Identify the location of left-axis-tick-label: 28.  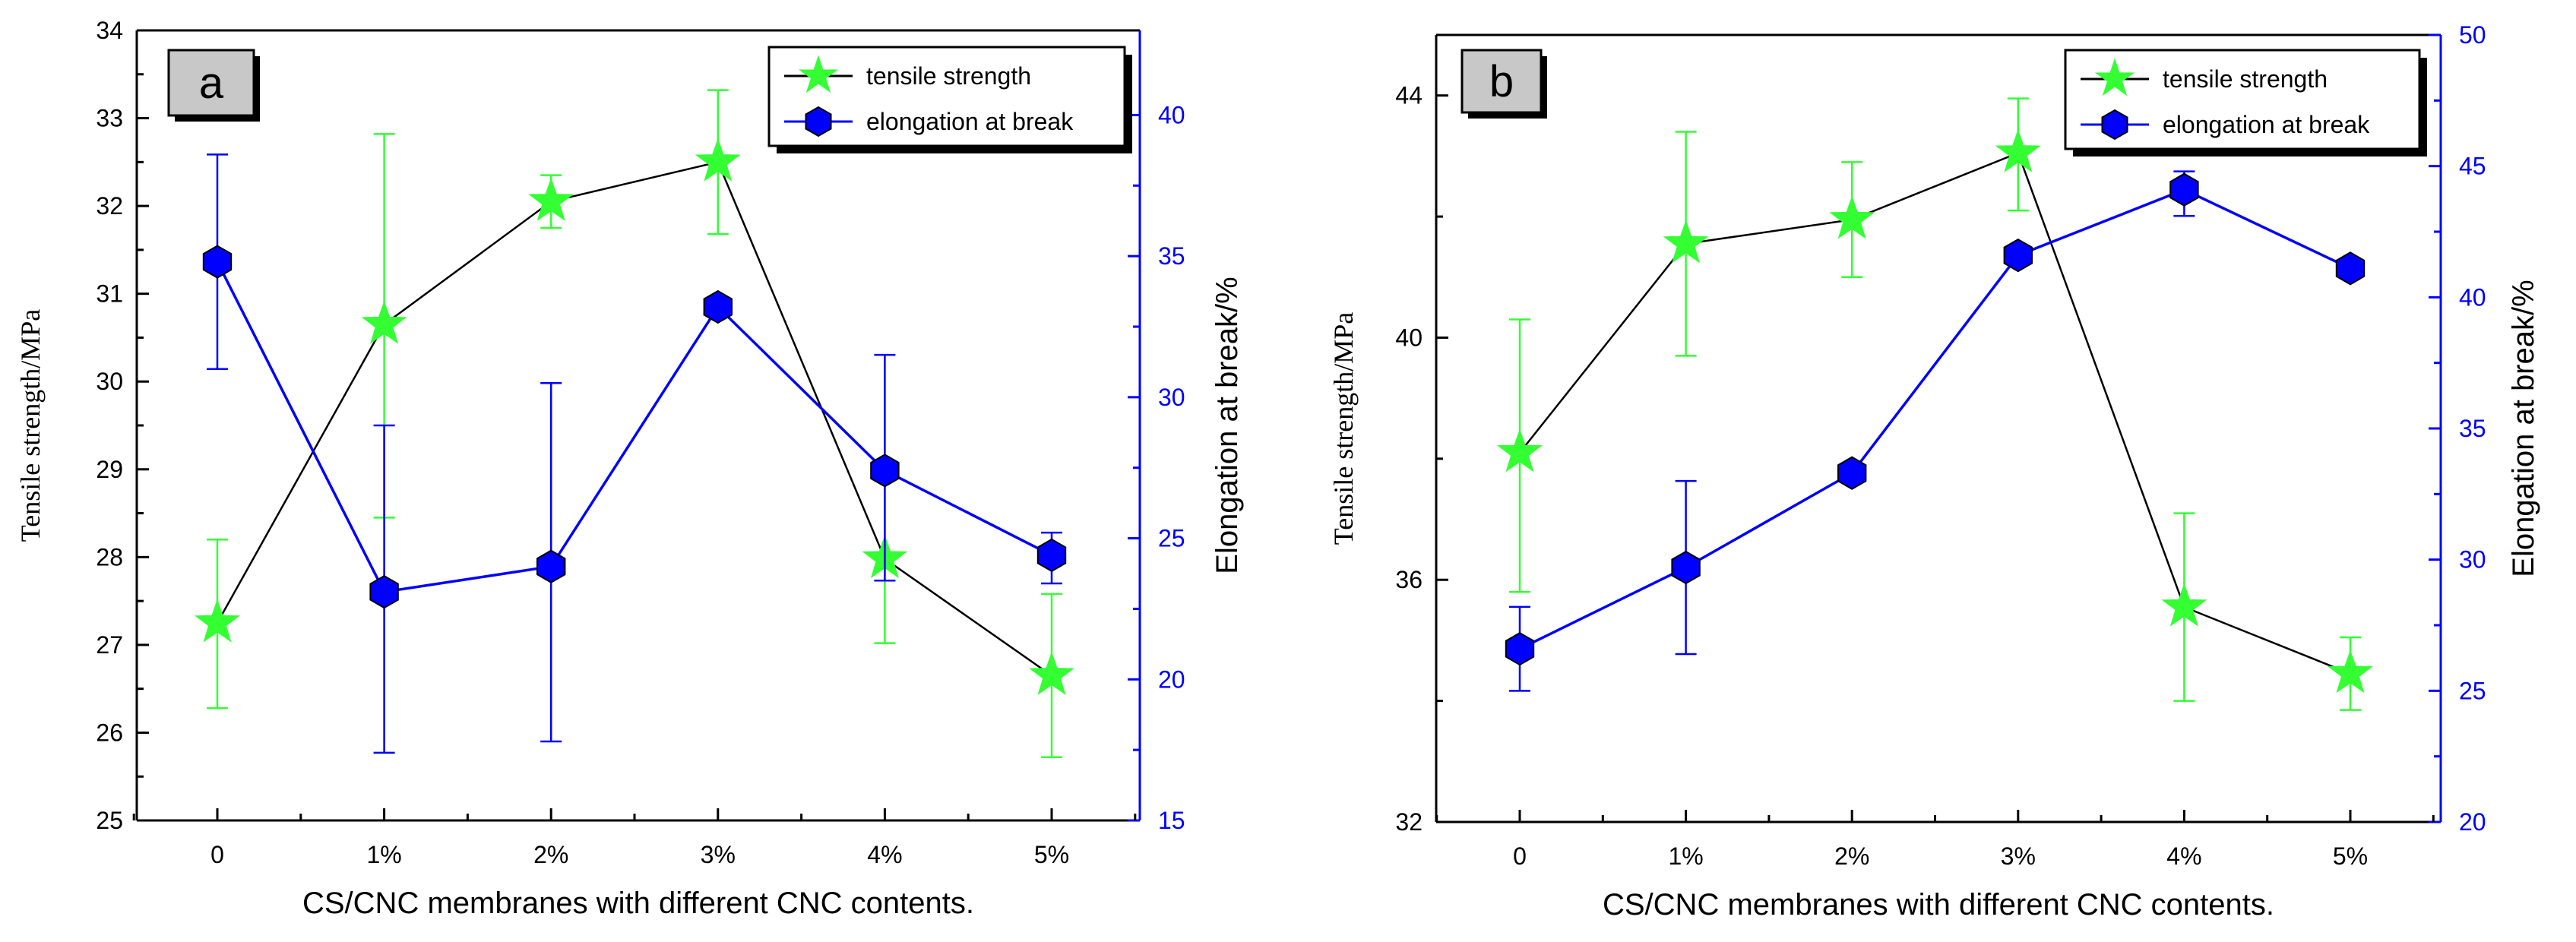
(109, 557).